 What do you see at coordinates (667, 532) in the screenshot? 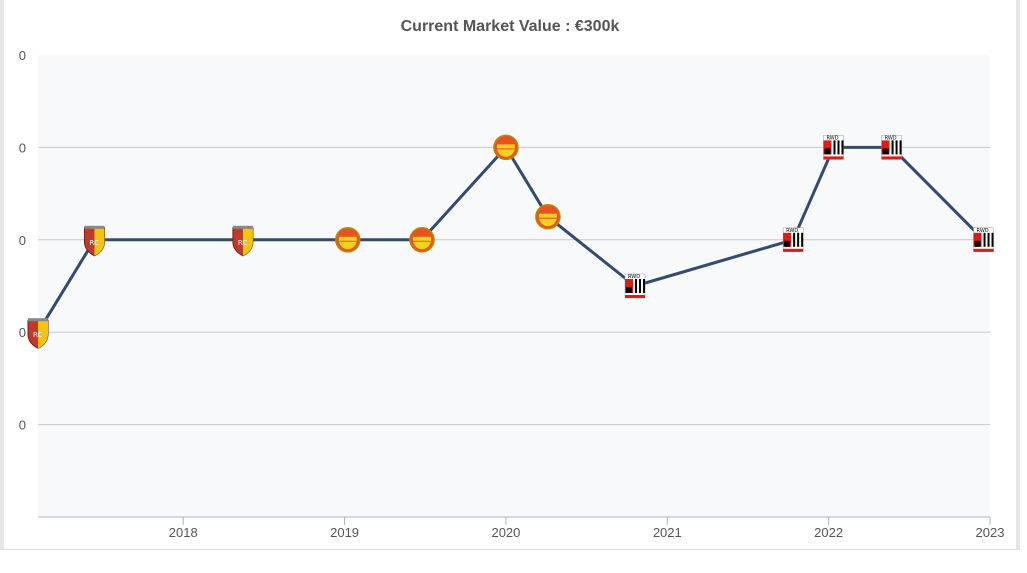
I see `x-tick-label: 2021` at bounding box center [667, 532].